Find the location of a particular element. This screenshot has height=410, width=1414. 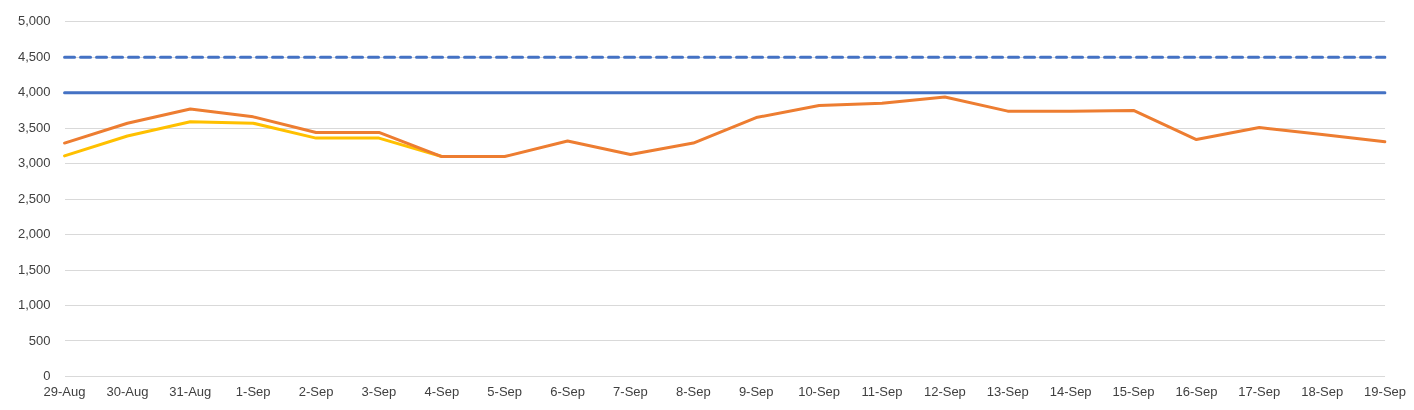

y-tick-label: 1,500 is located at coordinates (34, 269).